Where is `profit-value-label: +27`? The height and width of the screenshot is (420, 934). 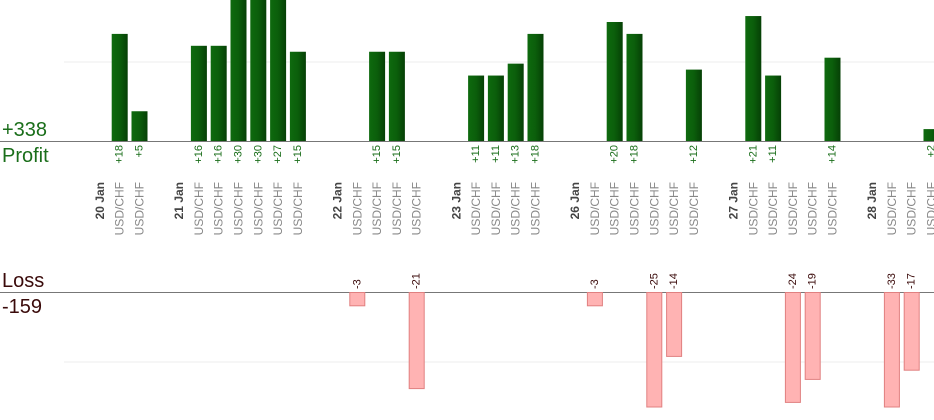
profit-value-label: +27 is located at coordinates (278, 154).